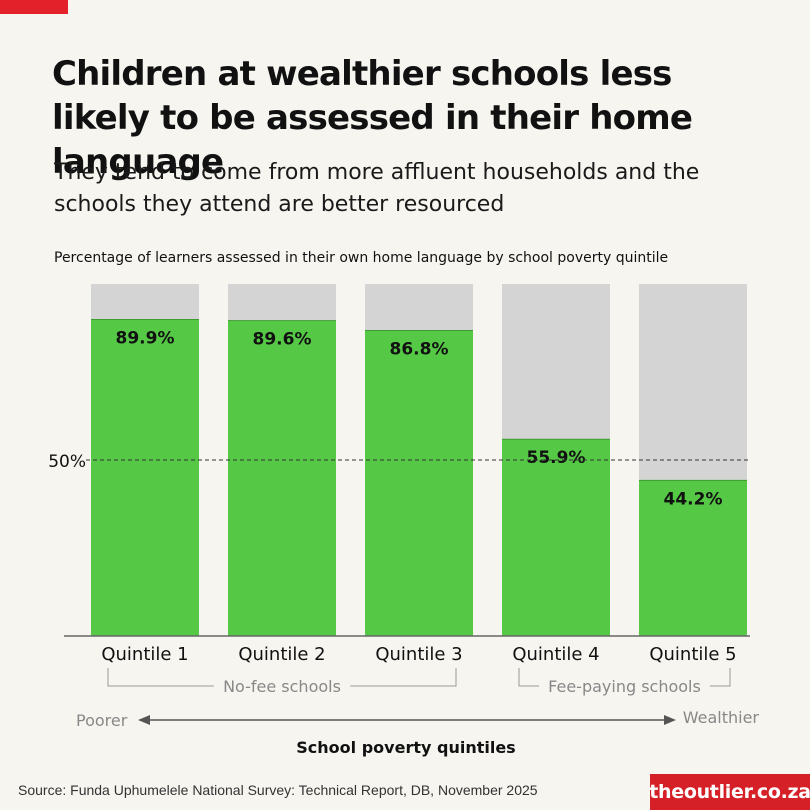 The width and height of the screenshot is (810, 810). I want to click on arrow-right-icon, so click(670, 720).